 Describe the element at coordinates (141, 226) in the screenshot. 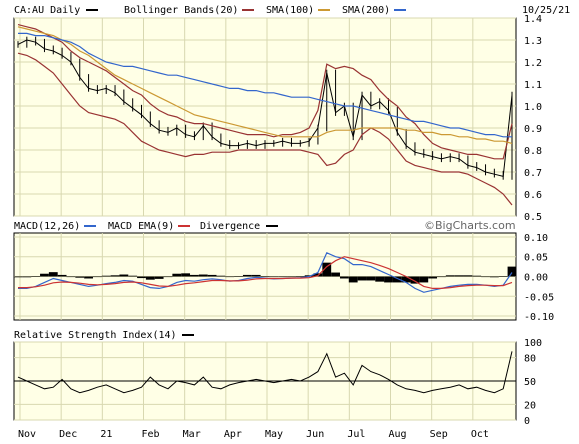

I see `macd-ema-label: MACD EMA(9)` at that location.